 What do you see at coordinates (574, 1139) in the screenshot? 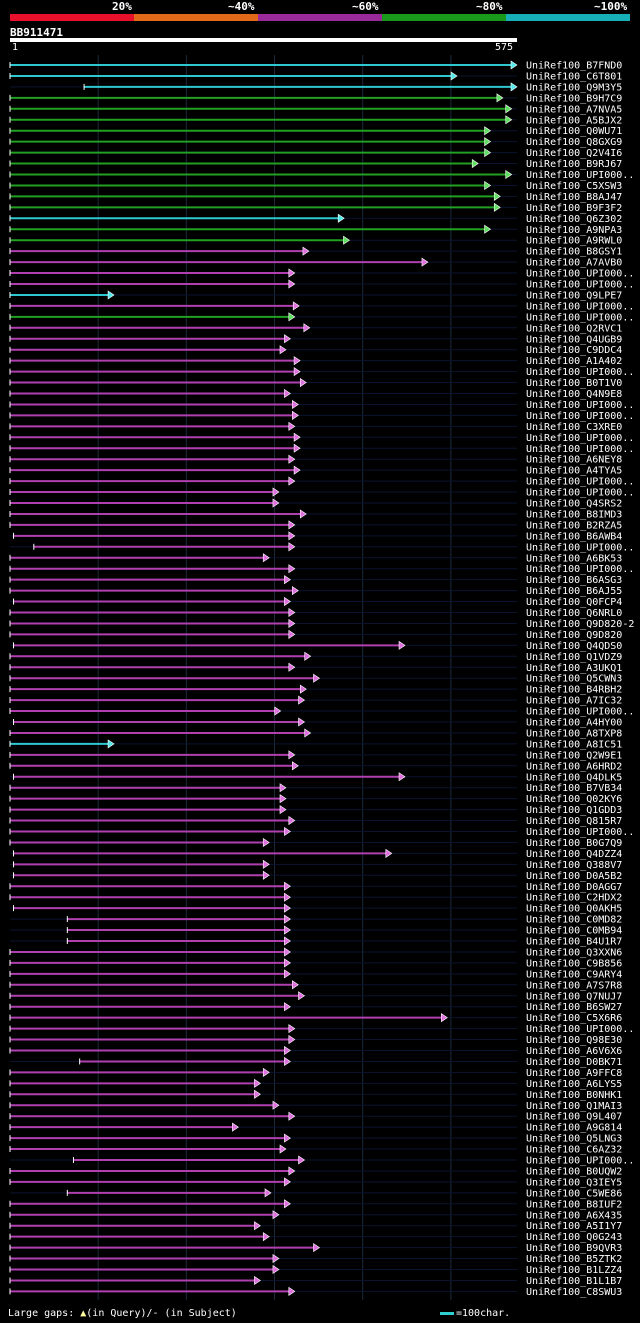
I see `hit-label: UniRef100_Q5LNG3` at bounding box center [574, 1139].